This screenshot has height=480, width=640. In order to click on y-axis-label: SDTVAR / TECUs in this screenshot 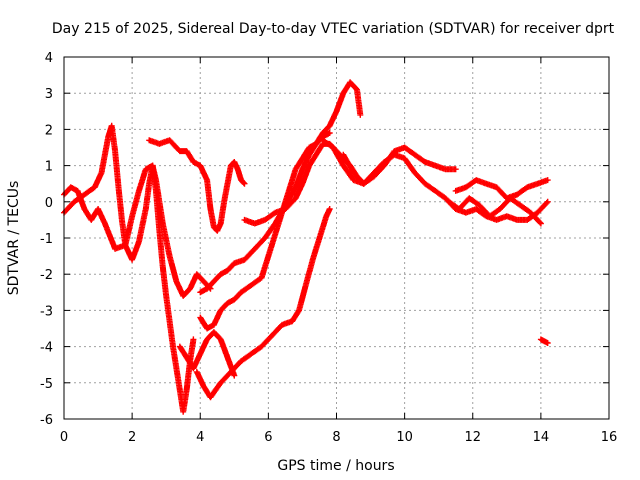, I will do `click(14, 238)`.